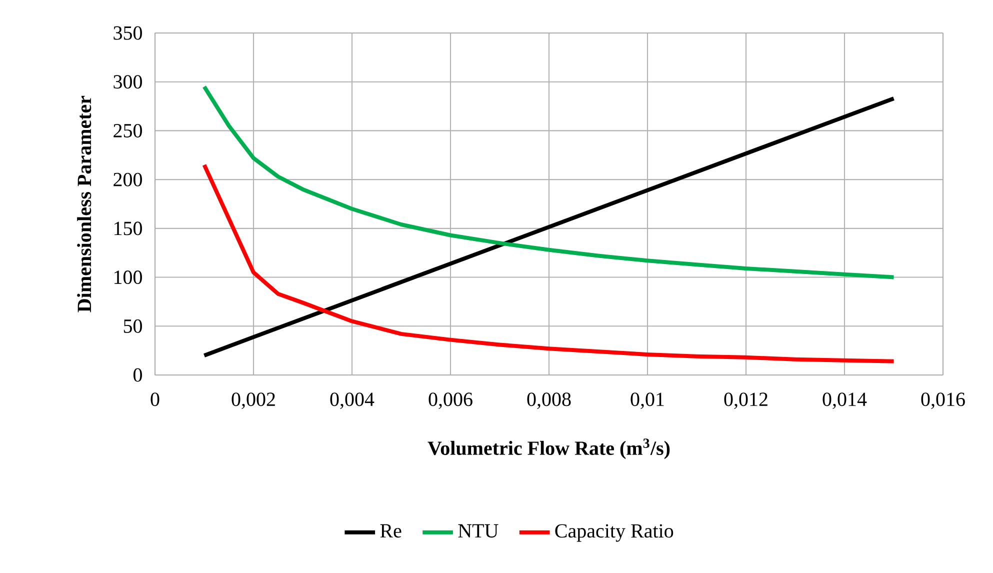  I want to click on x-axis-title: Volumetric Flow Rate (m$^{3}$/s), so click(549, 449).